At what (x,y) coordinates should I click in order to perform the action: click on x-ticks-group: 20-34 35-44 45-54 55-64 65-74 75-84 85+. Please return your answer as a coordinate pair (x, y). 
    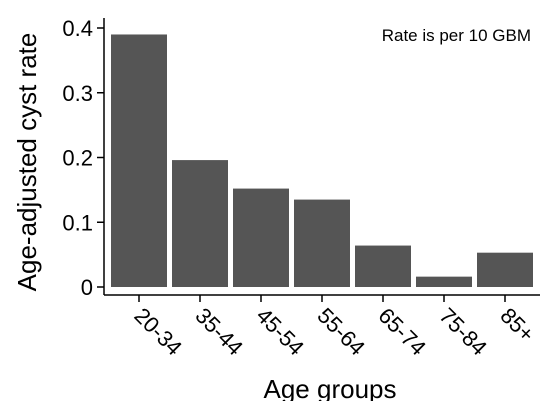
    Looking at the image, I should click on (334, 327).